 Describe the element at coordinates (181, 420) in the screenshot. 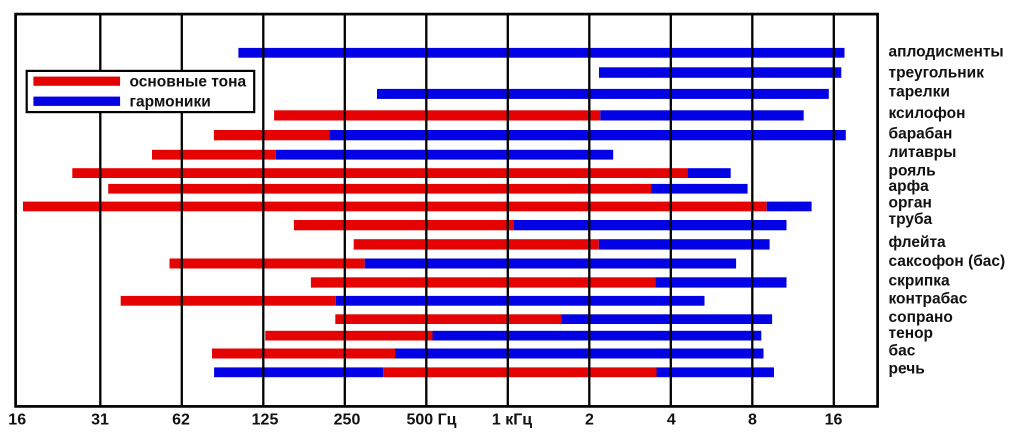

I see `svg-text: 62` at that location.